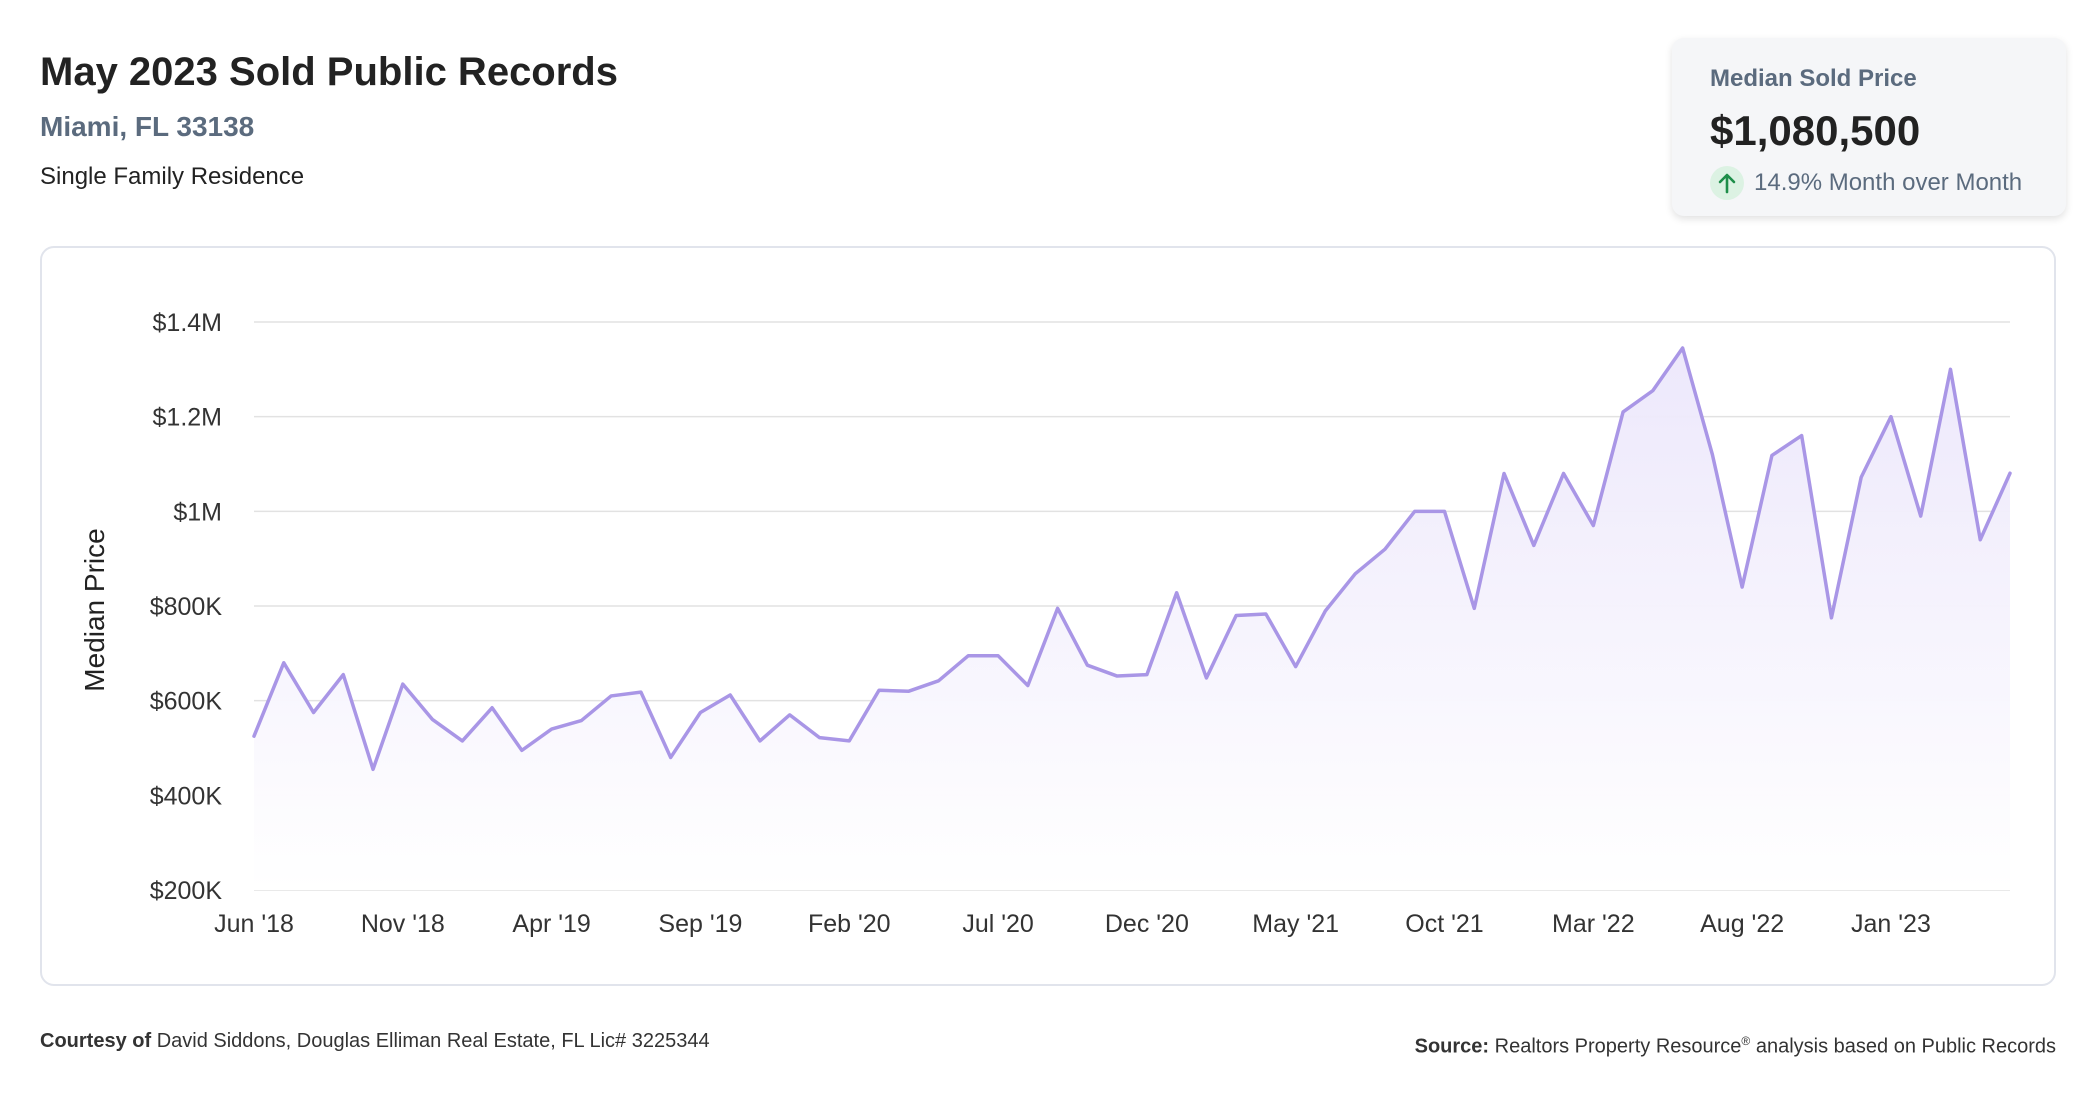 The image size is (2096, 1100). I want to click on source-text: Realtors Property Resource, so click(1618, 1046).